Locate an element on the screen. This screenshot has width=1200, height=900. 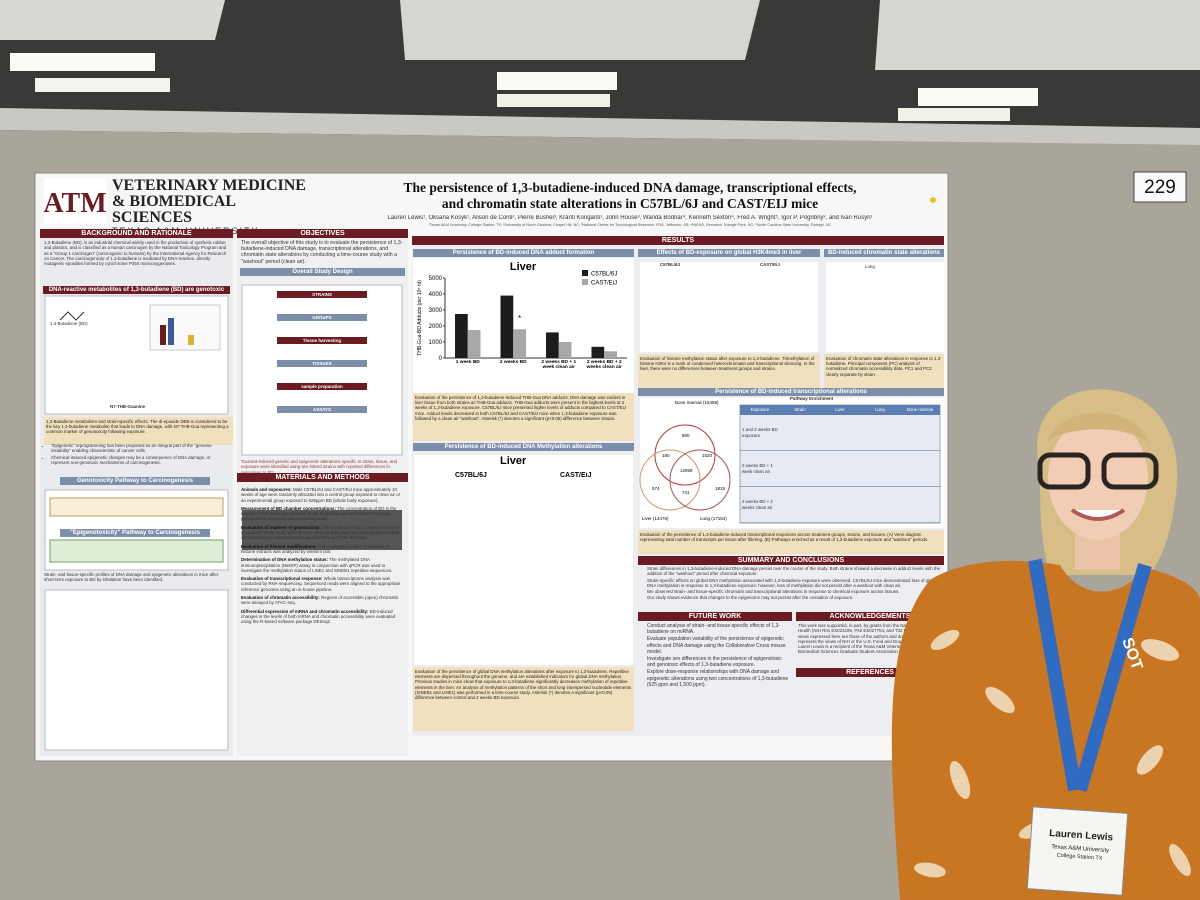
table-header-cell: Lung is located at coordinates (880, 410).